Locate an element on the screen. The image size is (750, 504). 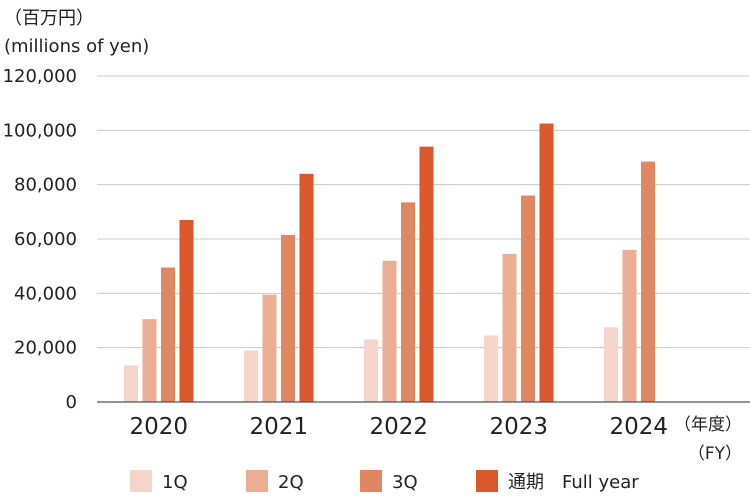
bar-2024-2Q is located at coordinates (629, 325).